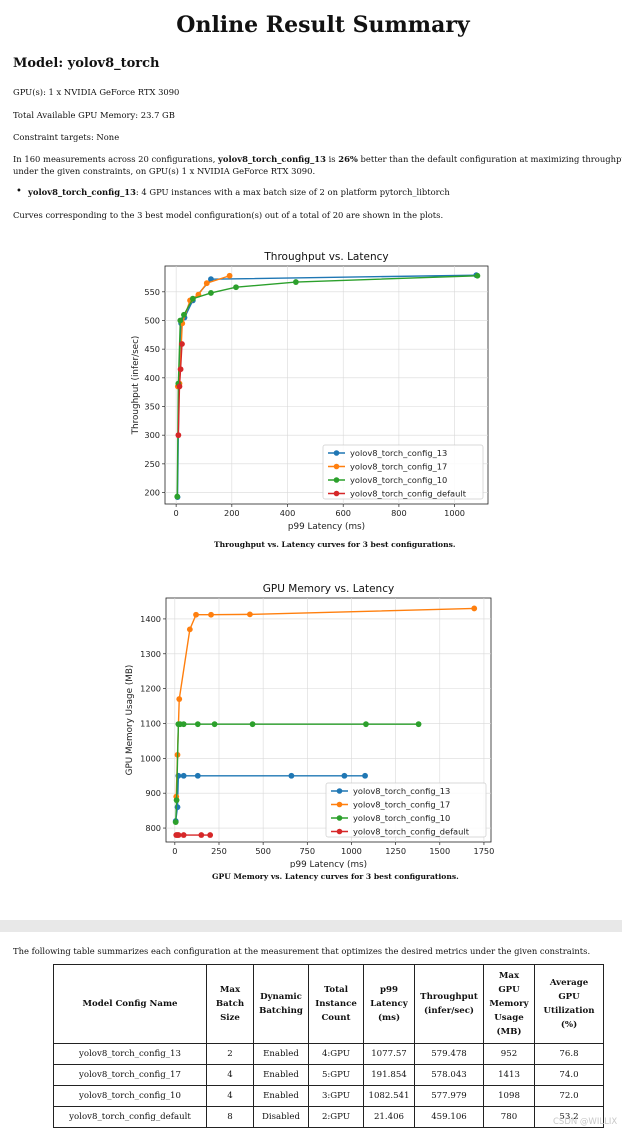 This screenshot has width=622, height=1135. Describe the element at coordinates (263, 851) in the screenshot. I see `x-tick-label: 500` at that location.